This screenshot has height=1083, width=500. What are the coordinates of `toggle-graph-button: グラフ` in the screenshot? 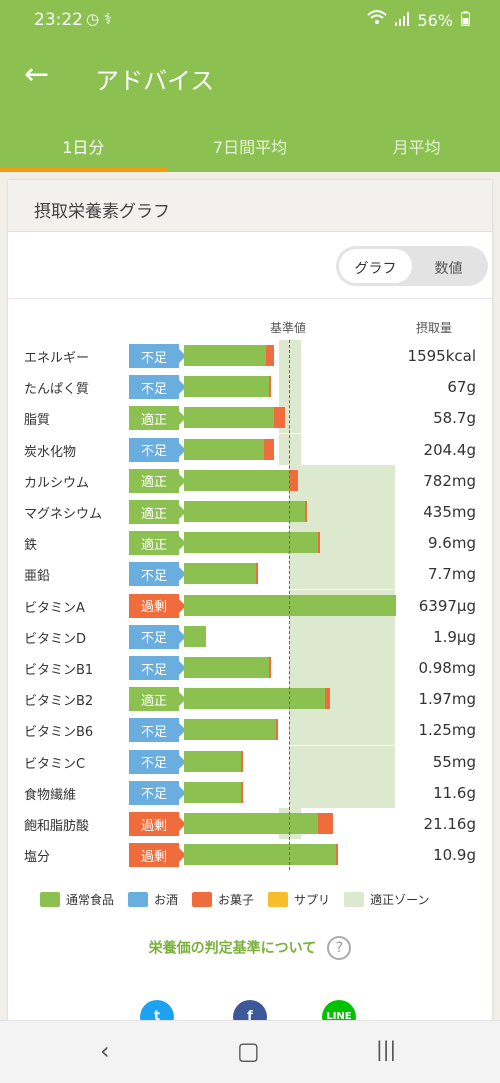 It's located at (375, 266).